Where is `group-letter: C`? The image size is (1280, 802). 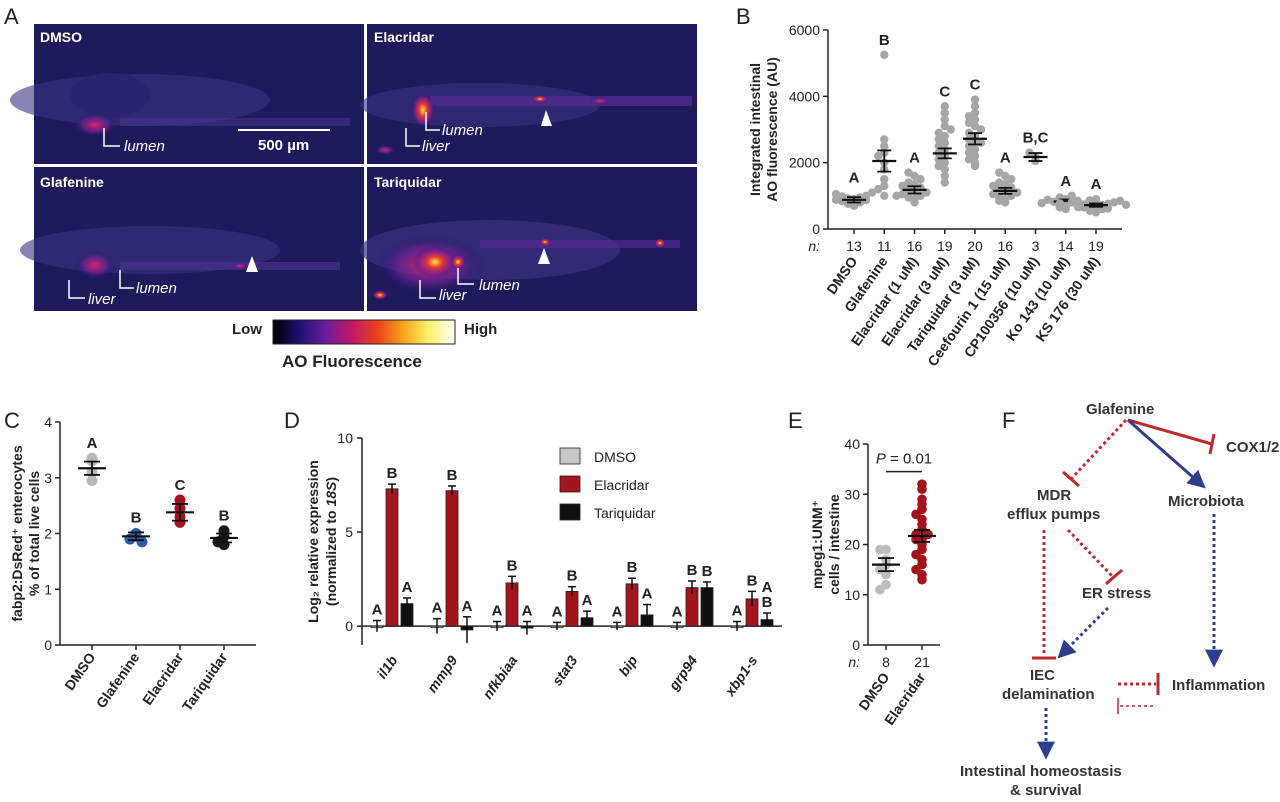
group-letter: C is located at coordinates (975, 85).